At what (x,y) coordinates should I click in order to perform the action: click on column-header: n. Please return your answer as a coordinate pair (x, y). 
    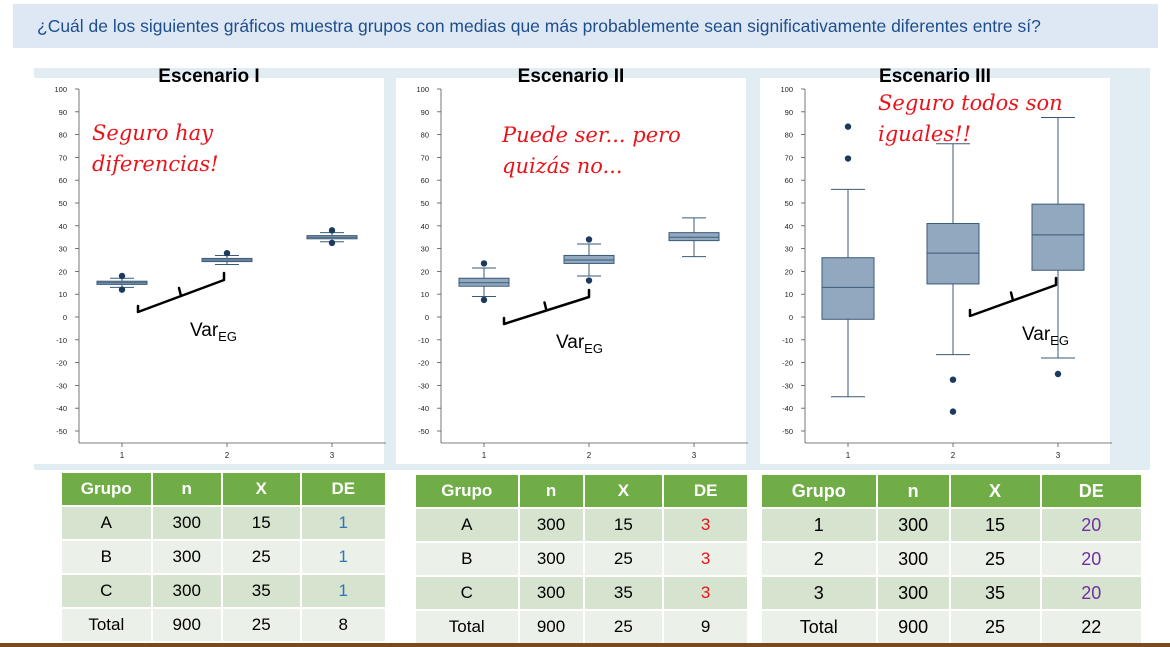
    Looking at the image, I should click on (551, 491).